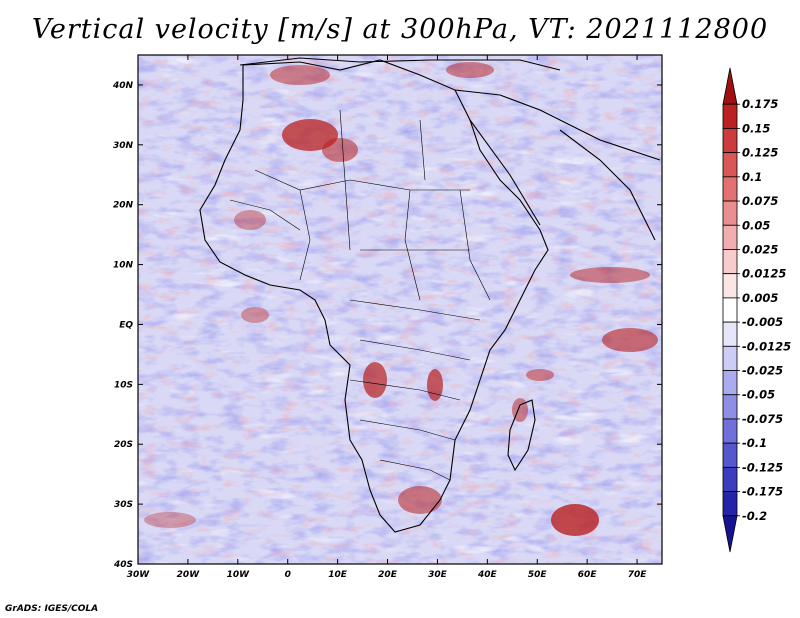 This screenshot has width=800, height=618. What do you see at coordinates (123, 385) in the screenshot?
I see `y-tick-label: 10S` at bounding box center [123, 385].